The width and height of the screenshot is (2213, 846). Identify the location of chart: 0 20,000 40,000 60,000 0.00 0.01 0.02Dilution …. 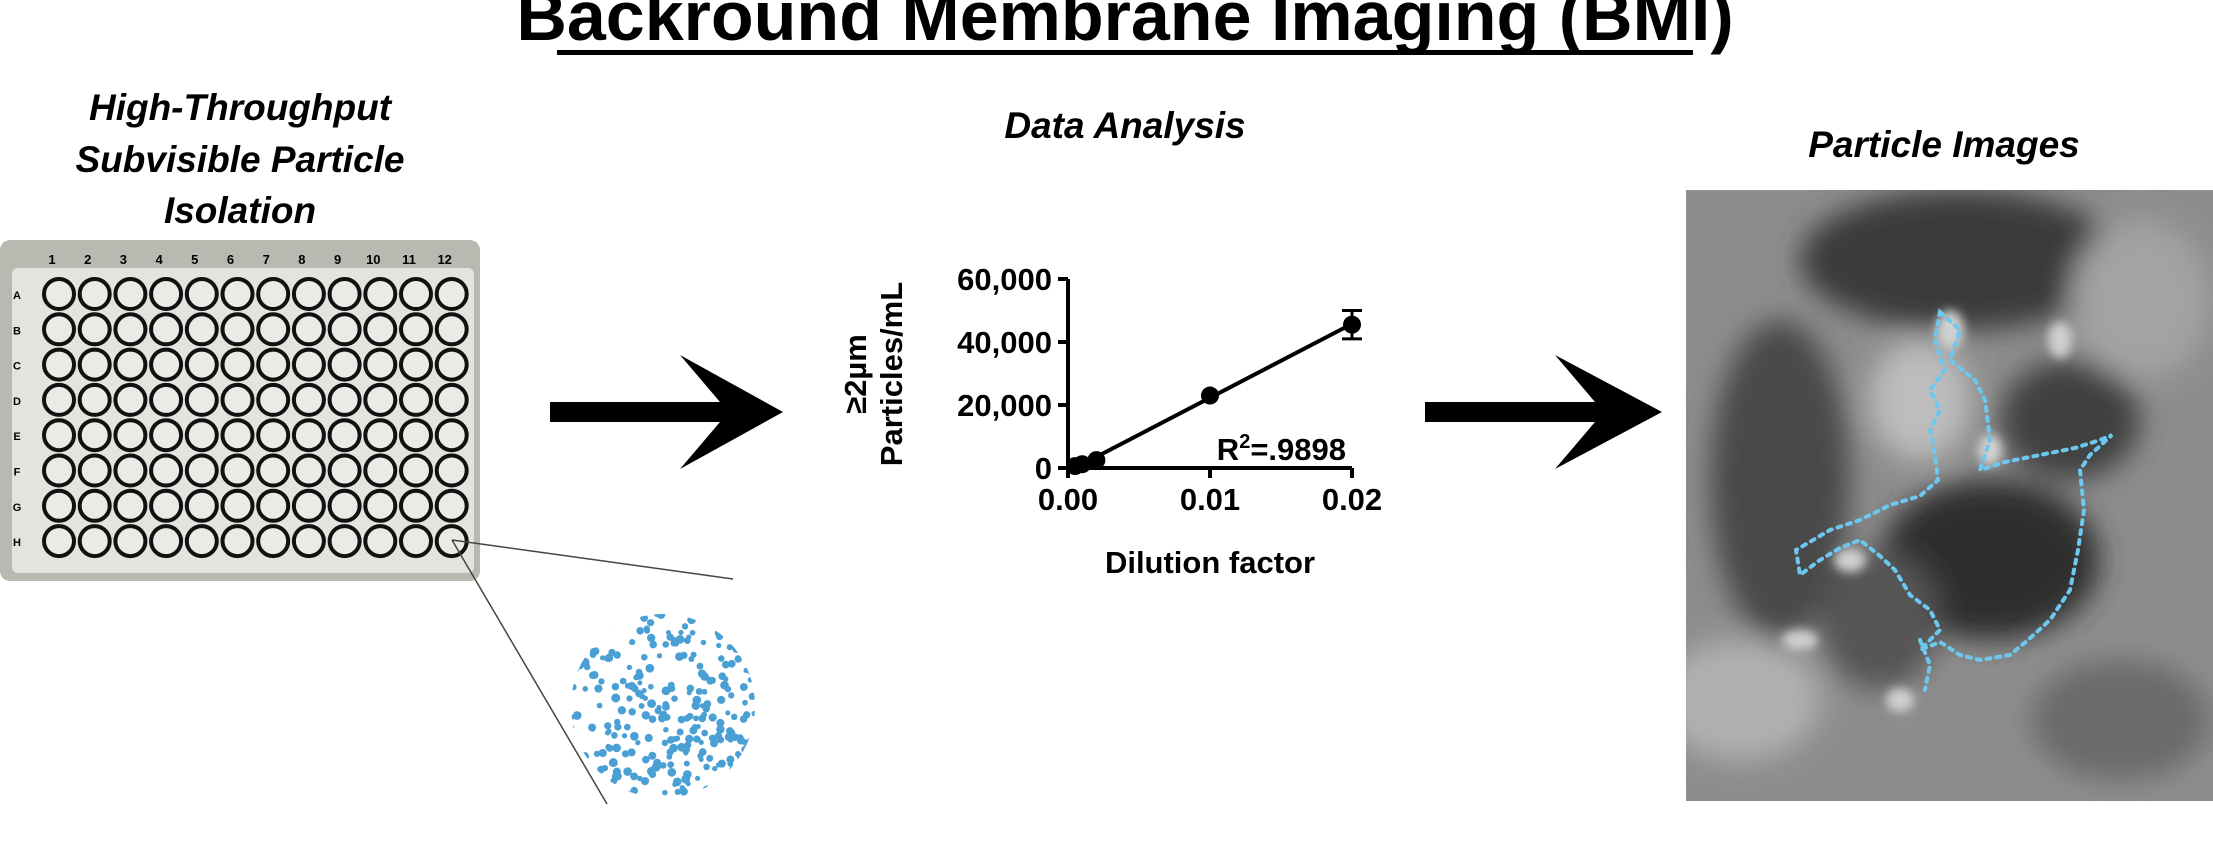
(1110, 421).